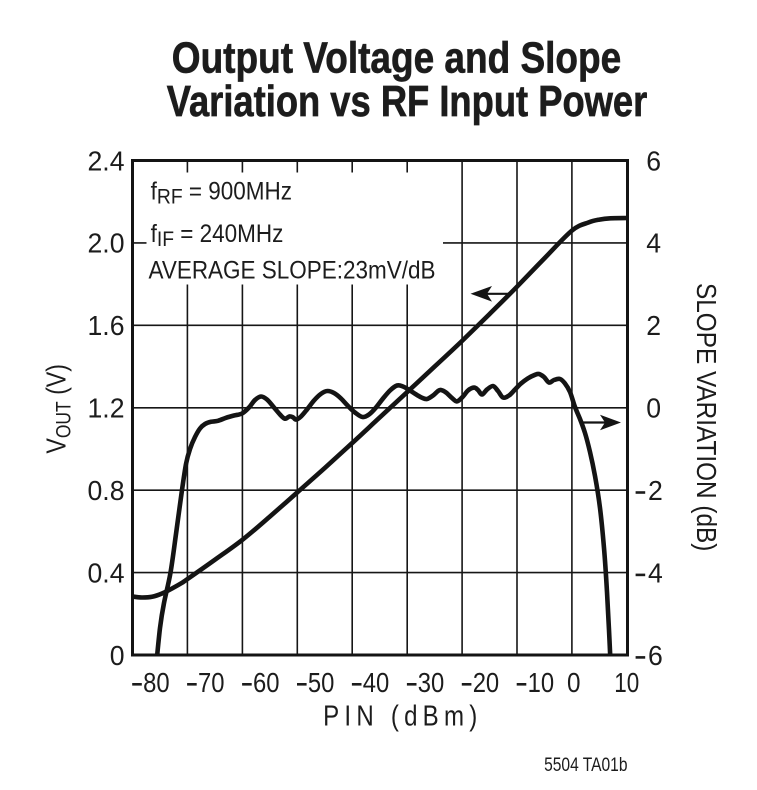  What do you see at coordinates (376, 682) in the screenshot?
I see `svg-text: 40` at bounding box center [376, 682].